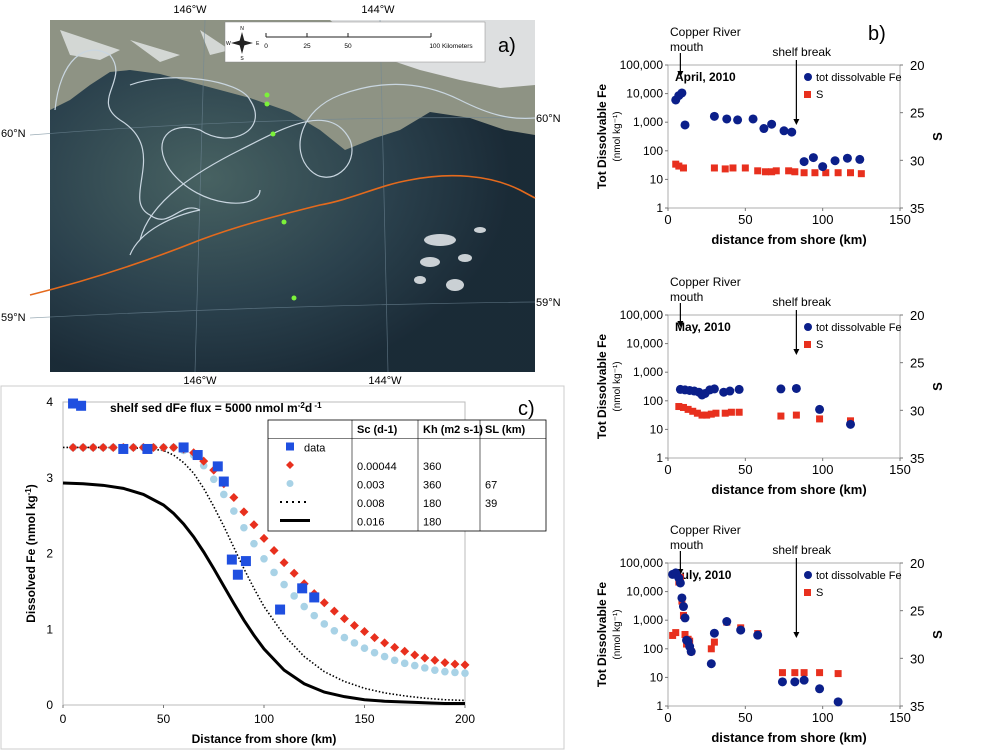 This screenshot has height=755, width=1000. Describe the element at coordinates (877, 34) in the screenshot. I see `panel-label-b: b)` at that location.